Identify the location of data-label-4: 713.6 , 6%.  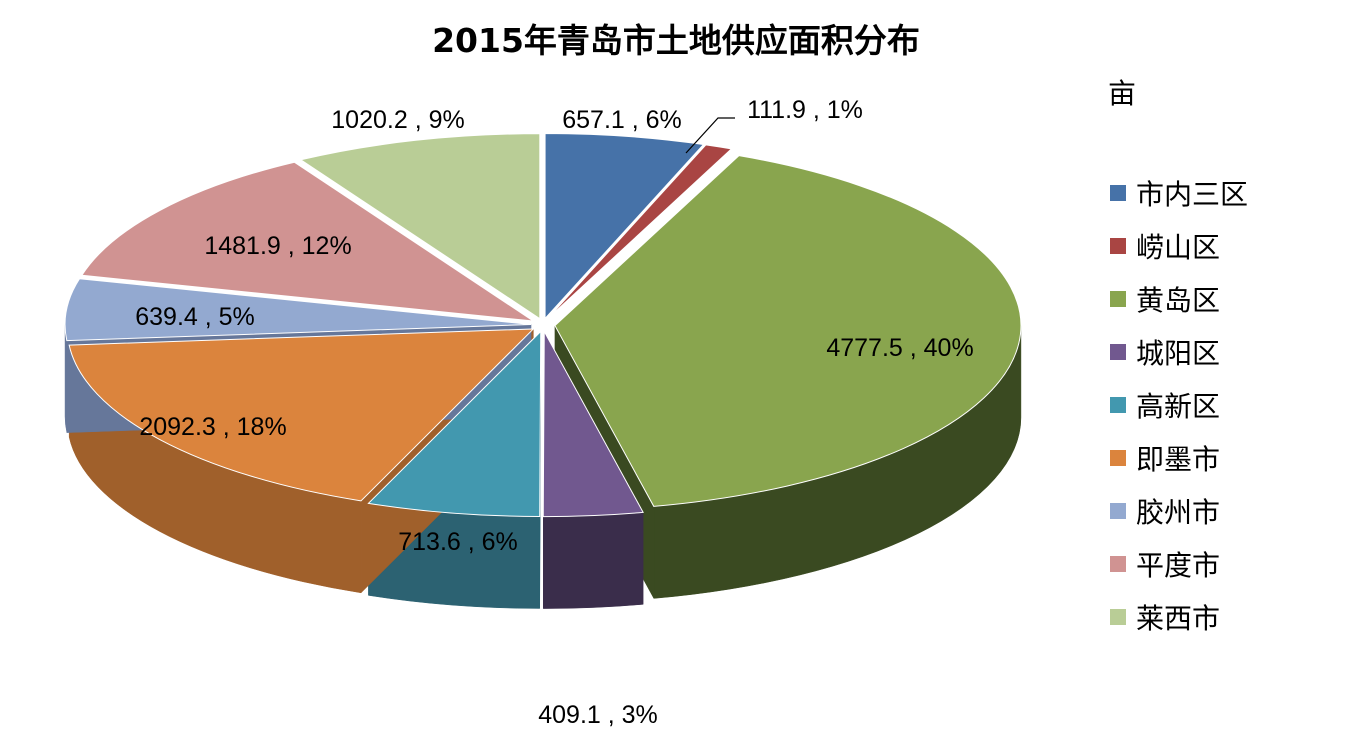
(458, 542).